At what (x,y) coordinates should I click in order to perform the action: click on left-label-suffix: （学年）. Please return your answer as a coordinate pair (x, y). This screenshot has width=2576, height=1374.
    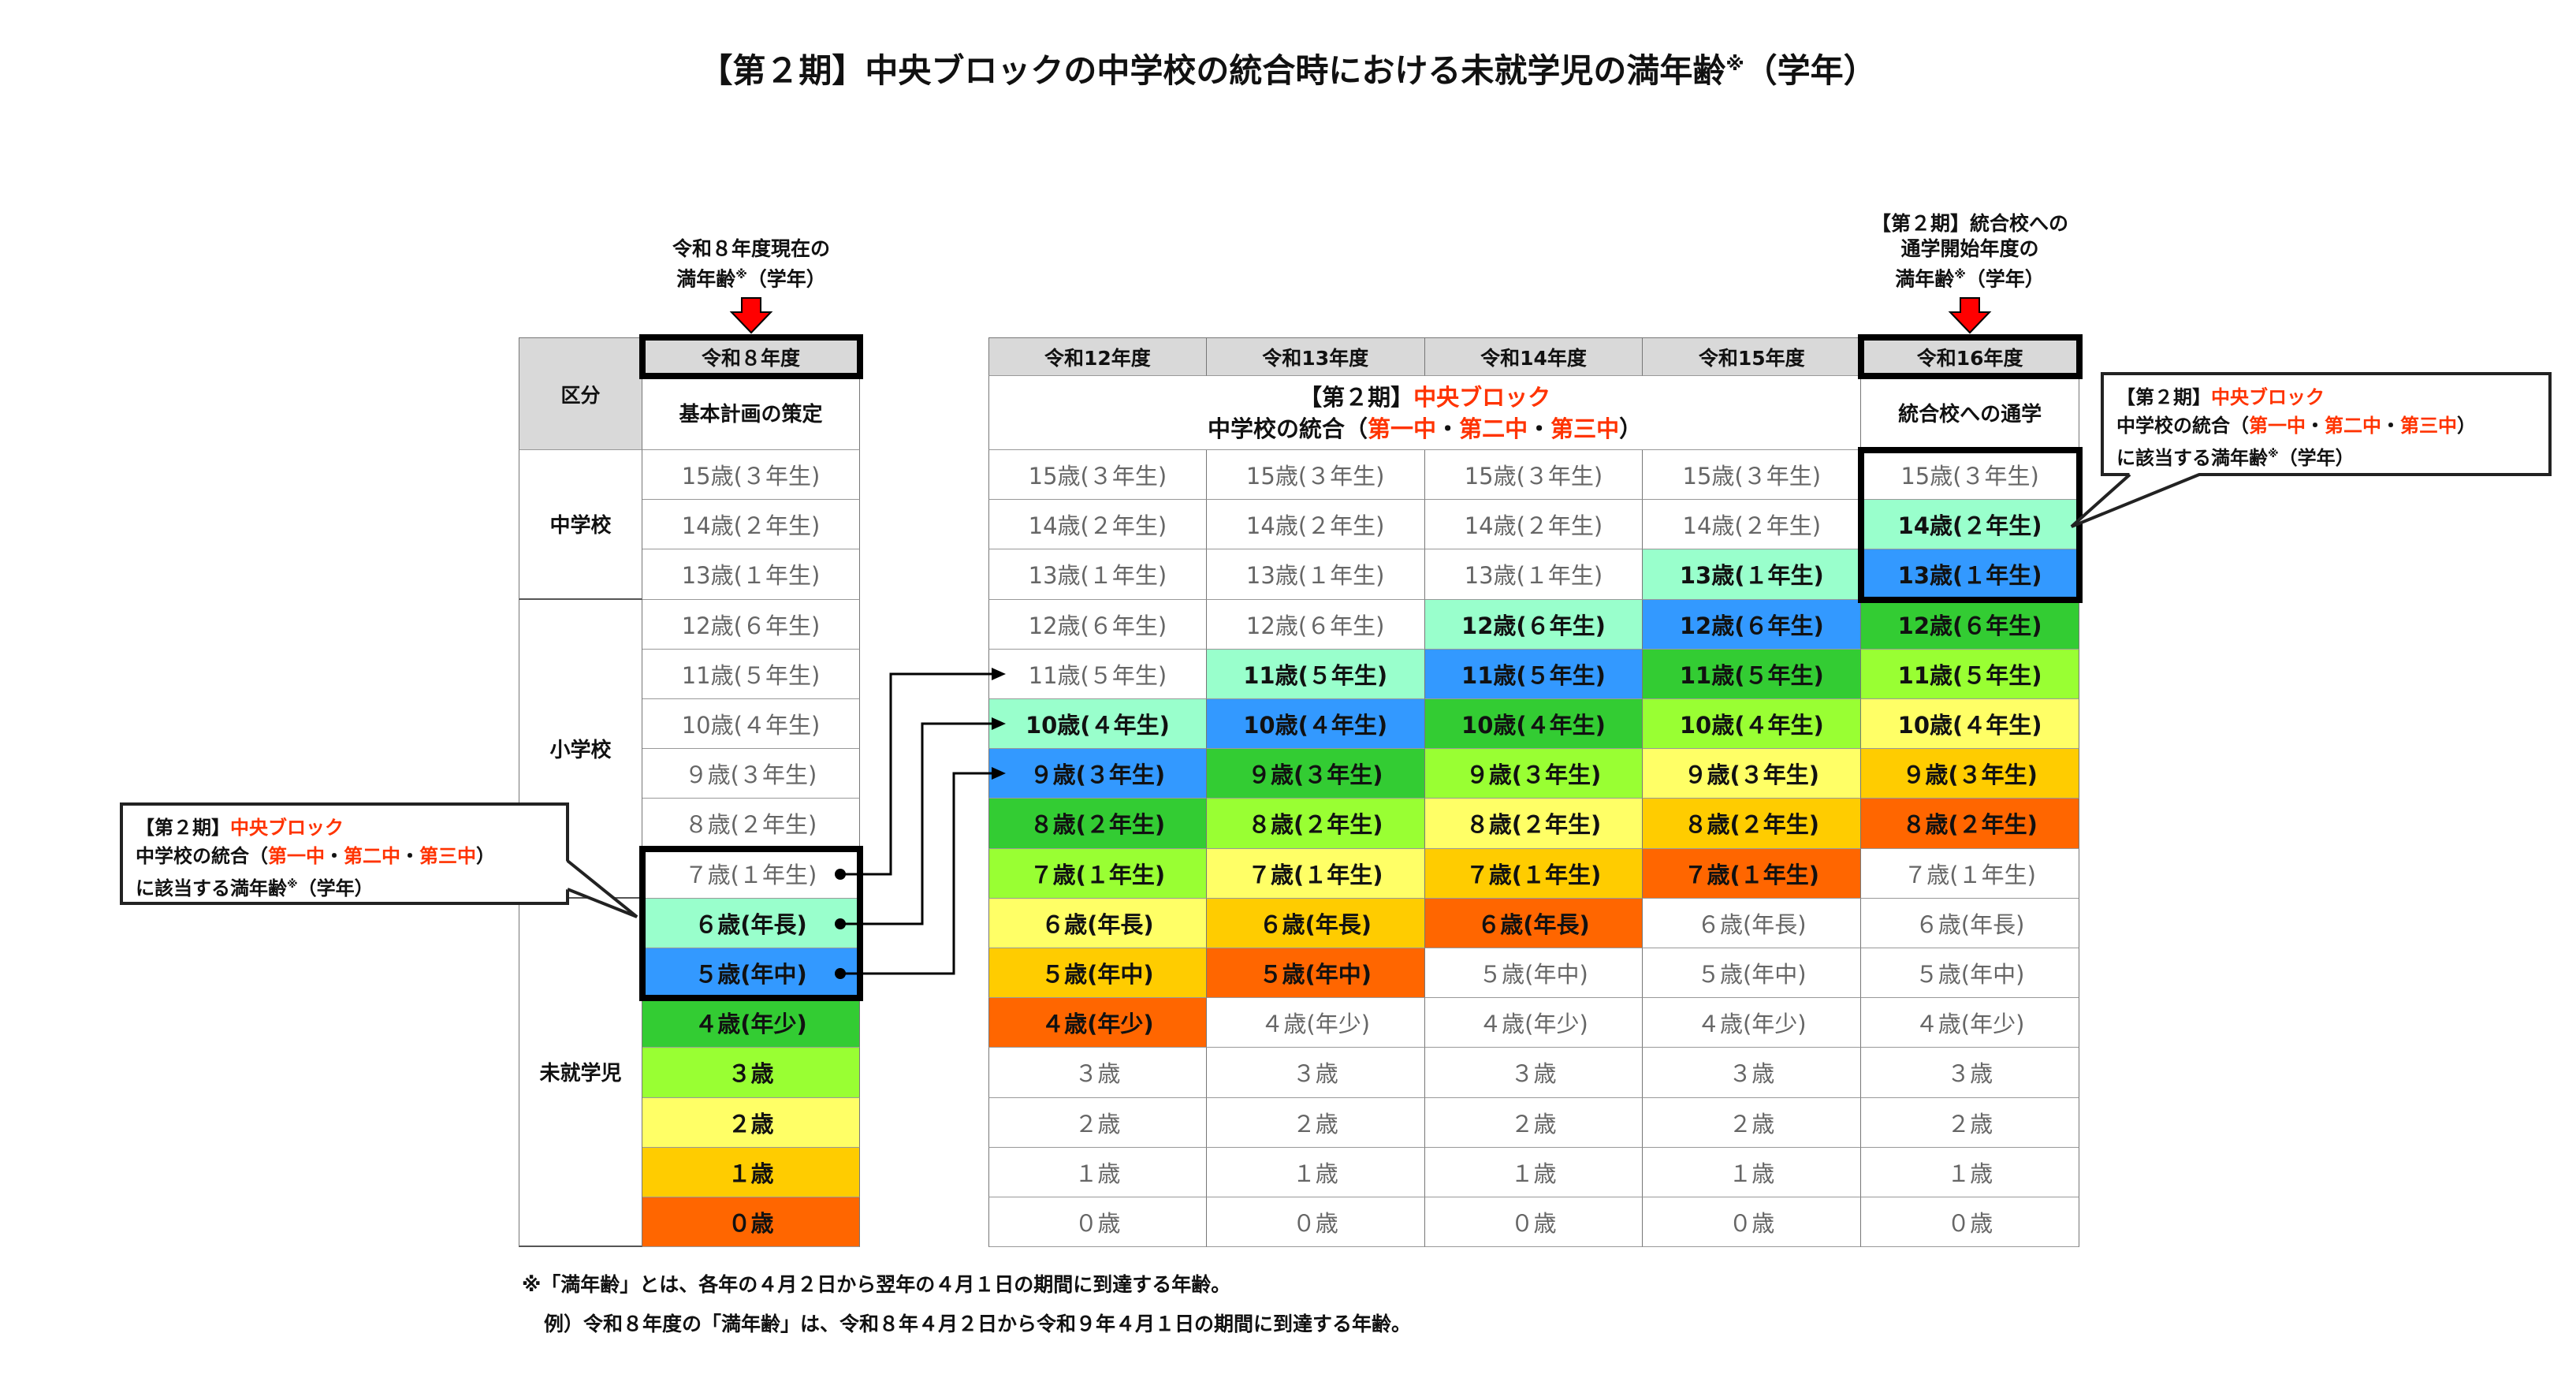
    Looking at the image, I should click on (786, 279).